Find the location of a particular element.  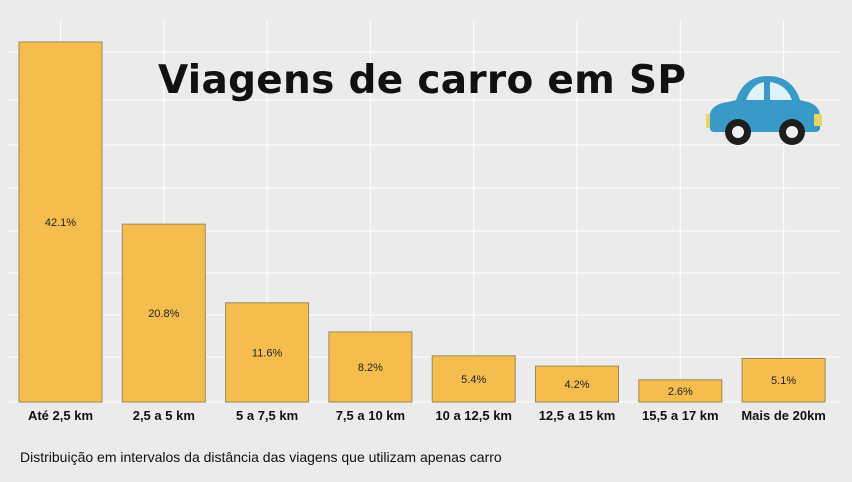

data-label: 4.2% is located at coordinates (576, 385).